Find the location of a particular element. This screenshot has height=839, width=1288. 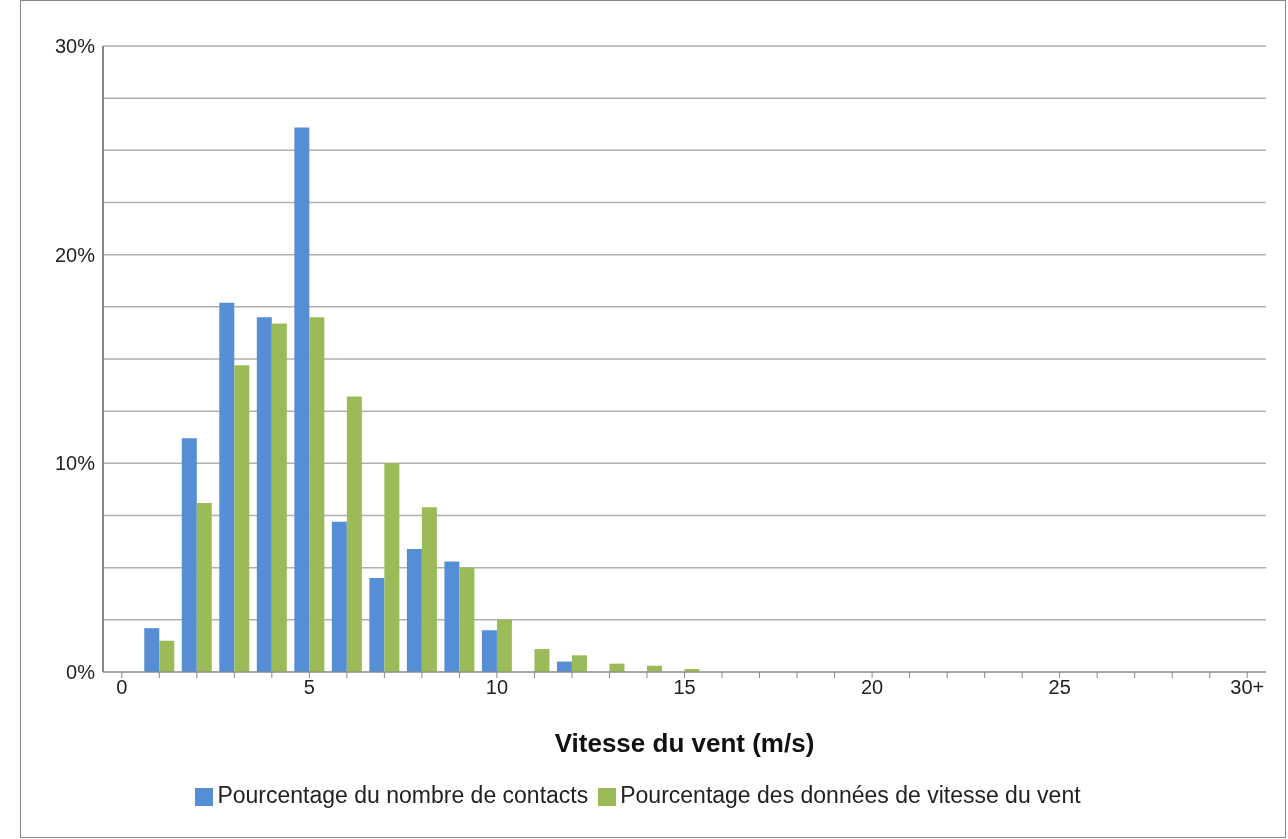

x-axis-title: Vitesse du vent (m/s) is located at coordinates (684, 743).